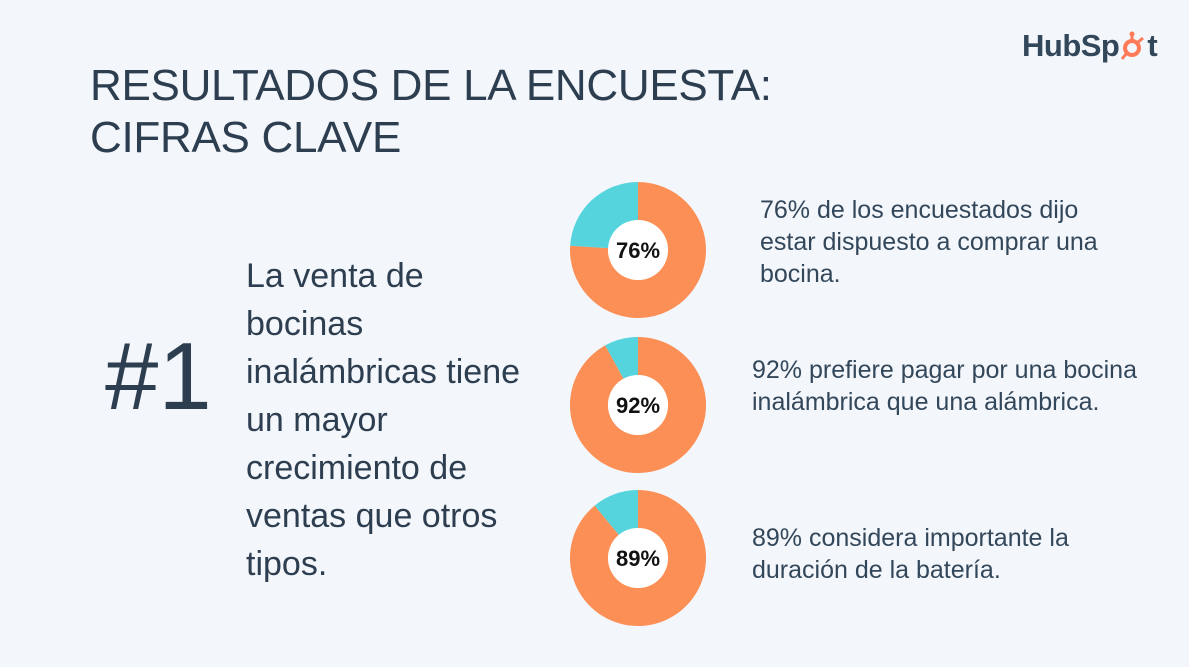 Image resolution: width=1189 pixels, height=667 pixels. What do you see at coordinates (1133, 46) in the screenshot?
I see `sprocket-icon` at bounding box center [1133, 46].